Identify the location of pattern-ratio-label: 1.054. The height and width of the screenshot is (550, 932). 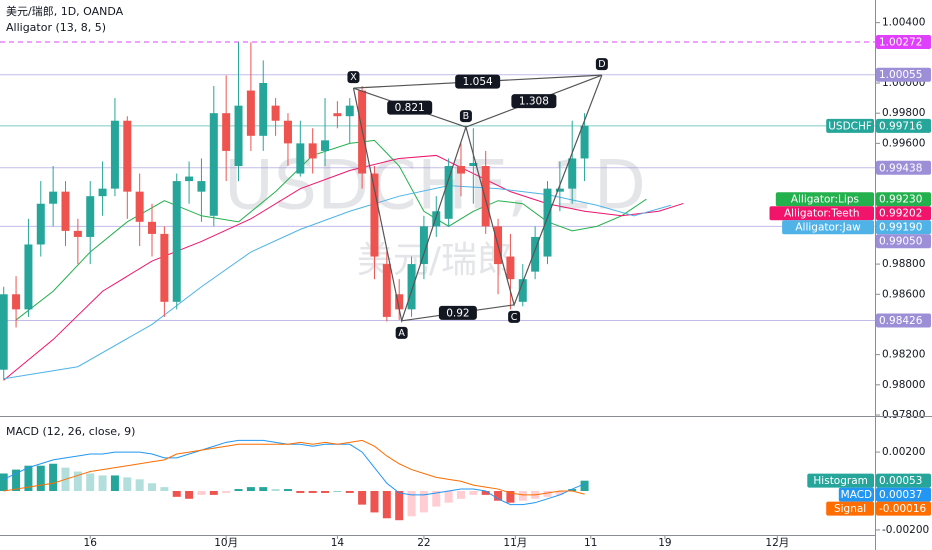
(478, 82).